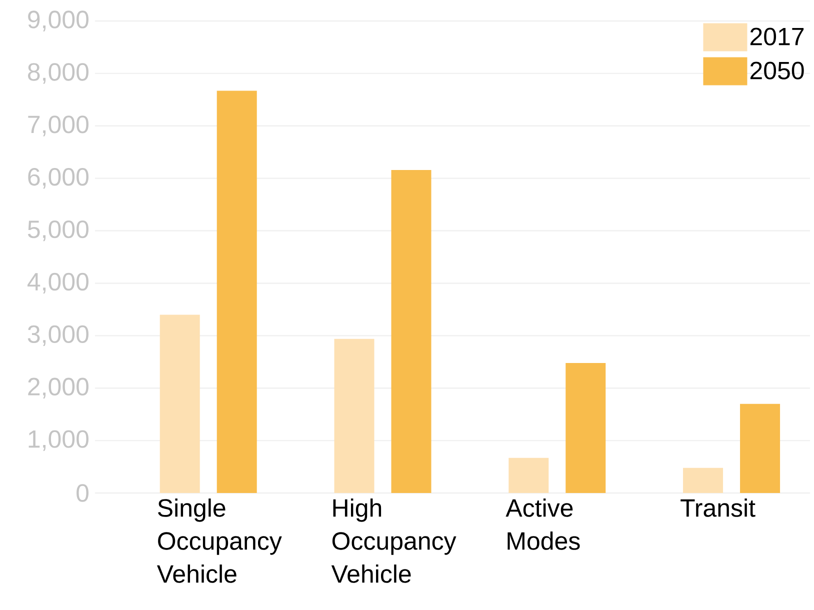  What do you see at coordinates (58, 21) in the screenshot?
I see `y-tick-label: 9,000` at bounding box center [58, 21].